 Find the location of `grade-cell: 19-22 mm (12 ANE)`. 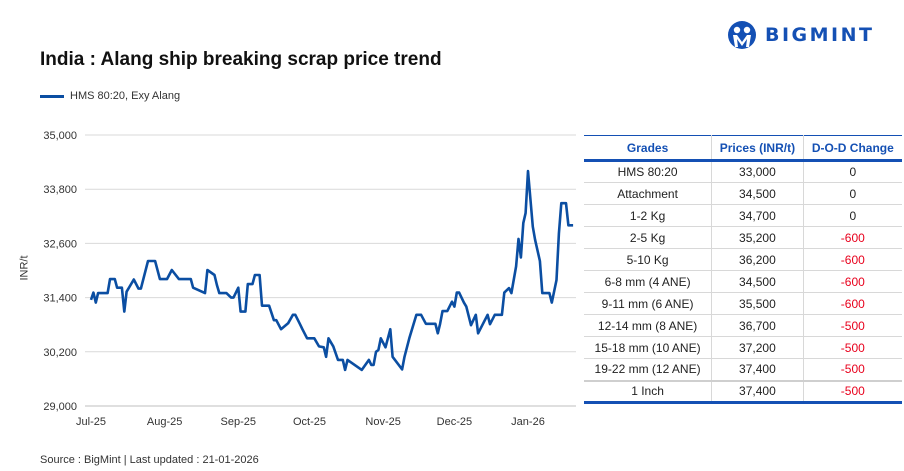

grade-cell: 19-22 mm (12 ANE) is located at coordinates (648, 369).